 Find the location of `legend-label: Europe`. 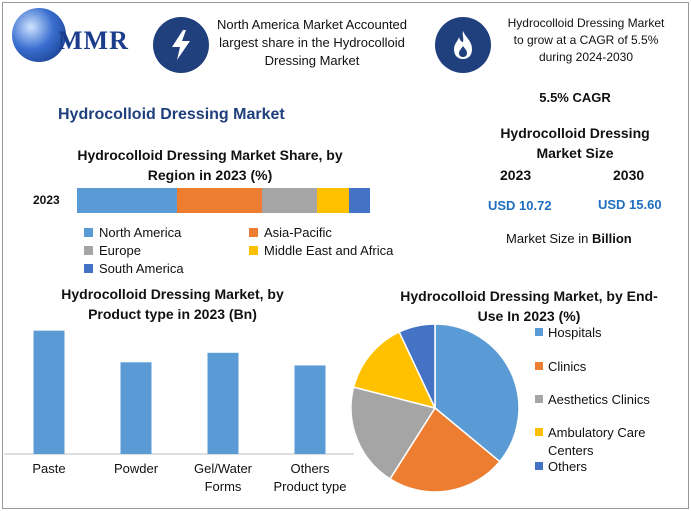

legend-label: Europe is located at coordinates (120, 250).